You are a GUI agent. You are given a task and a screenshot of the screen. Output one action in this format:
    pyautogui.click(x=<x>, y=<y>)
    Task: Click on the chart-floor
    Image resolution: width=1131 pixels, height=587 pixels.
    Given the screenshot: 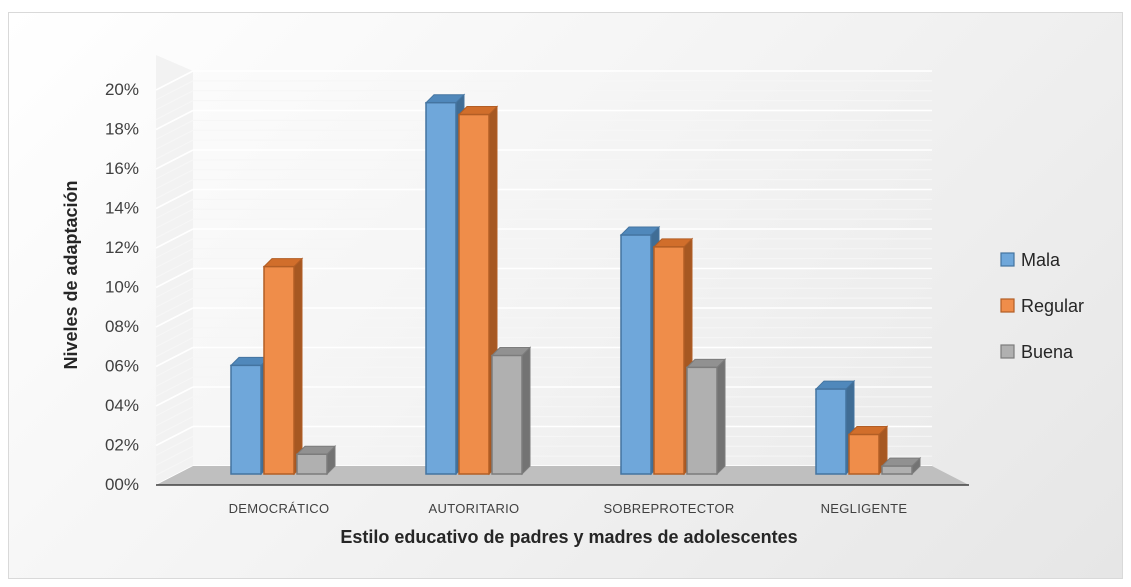 What is the action you would take?
    pyautogui.click(x=562, y=476)
    